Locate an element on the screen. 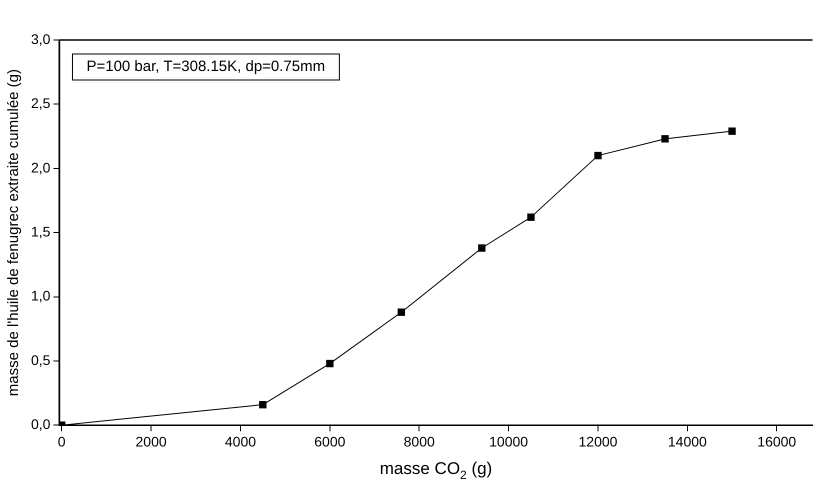  y-tick-label: 1,0 is located at coordinates (40, 296).